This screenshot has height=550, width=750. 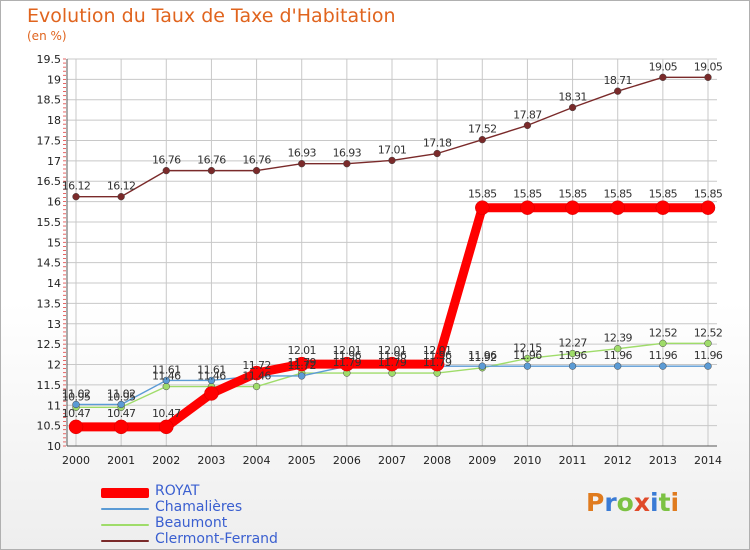 I want to click on data-label-clermont-ferrand: 17.87, so click(x=527, y=114).